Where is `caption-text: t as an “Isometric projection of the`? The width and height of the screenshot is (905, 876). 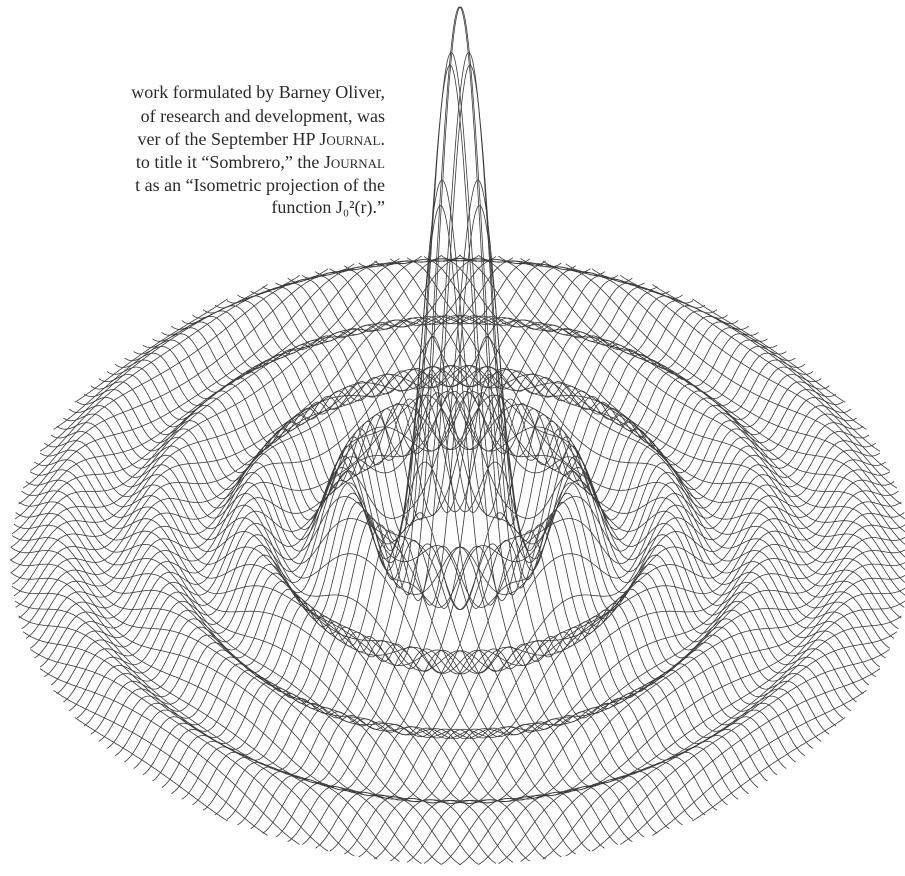
caption-text: t as an “Isometric projection of the is located at coordinates (260, 185).